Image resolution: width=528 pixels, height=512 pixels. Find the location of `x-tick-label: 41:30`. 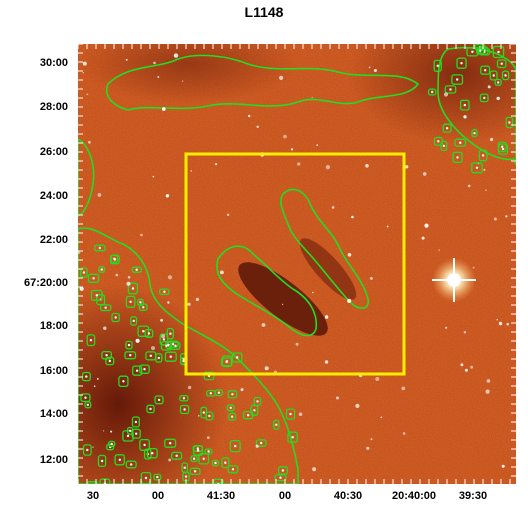

x-tick-label: 41:30 is located at coordinates (221, 496).